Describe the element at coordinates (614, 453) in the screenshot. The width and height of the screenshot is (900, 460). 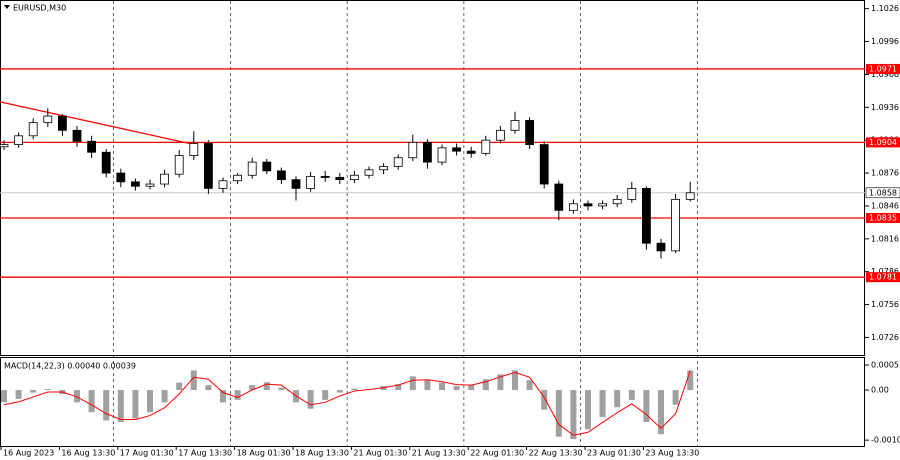
I see `x-tick-label: 23 Aug 01:30` at that location.